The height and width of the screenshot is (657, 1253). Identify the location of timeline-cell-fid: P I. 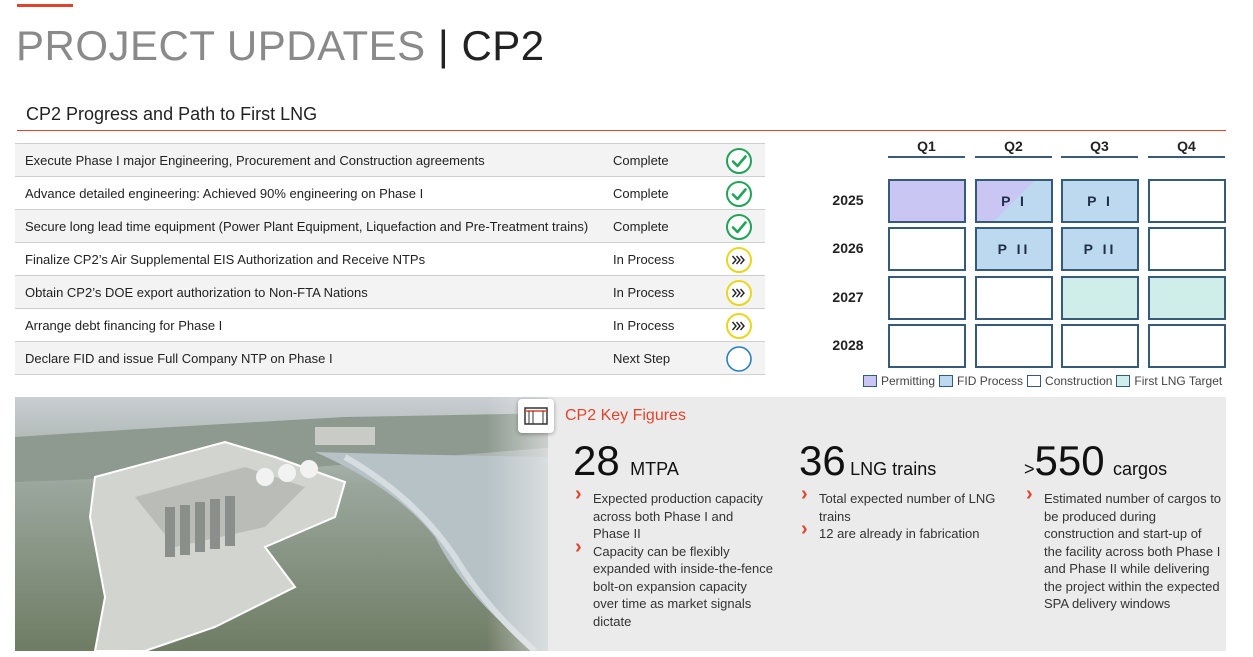
(1100, 201).